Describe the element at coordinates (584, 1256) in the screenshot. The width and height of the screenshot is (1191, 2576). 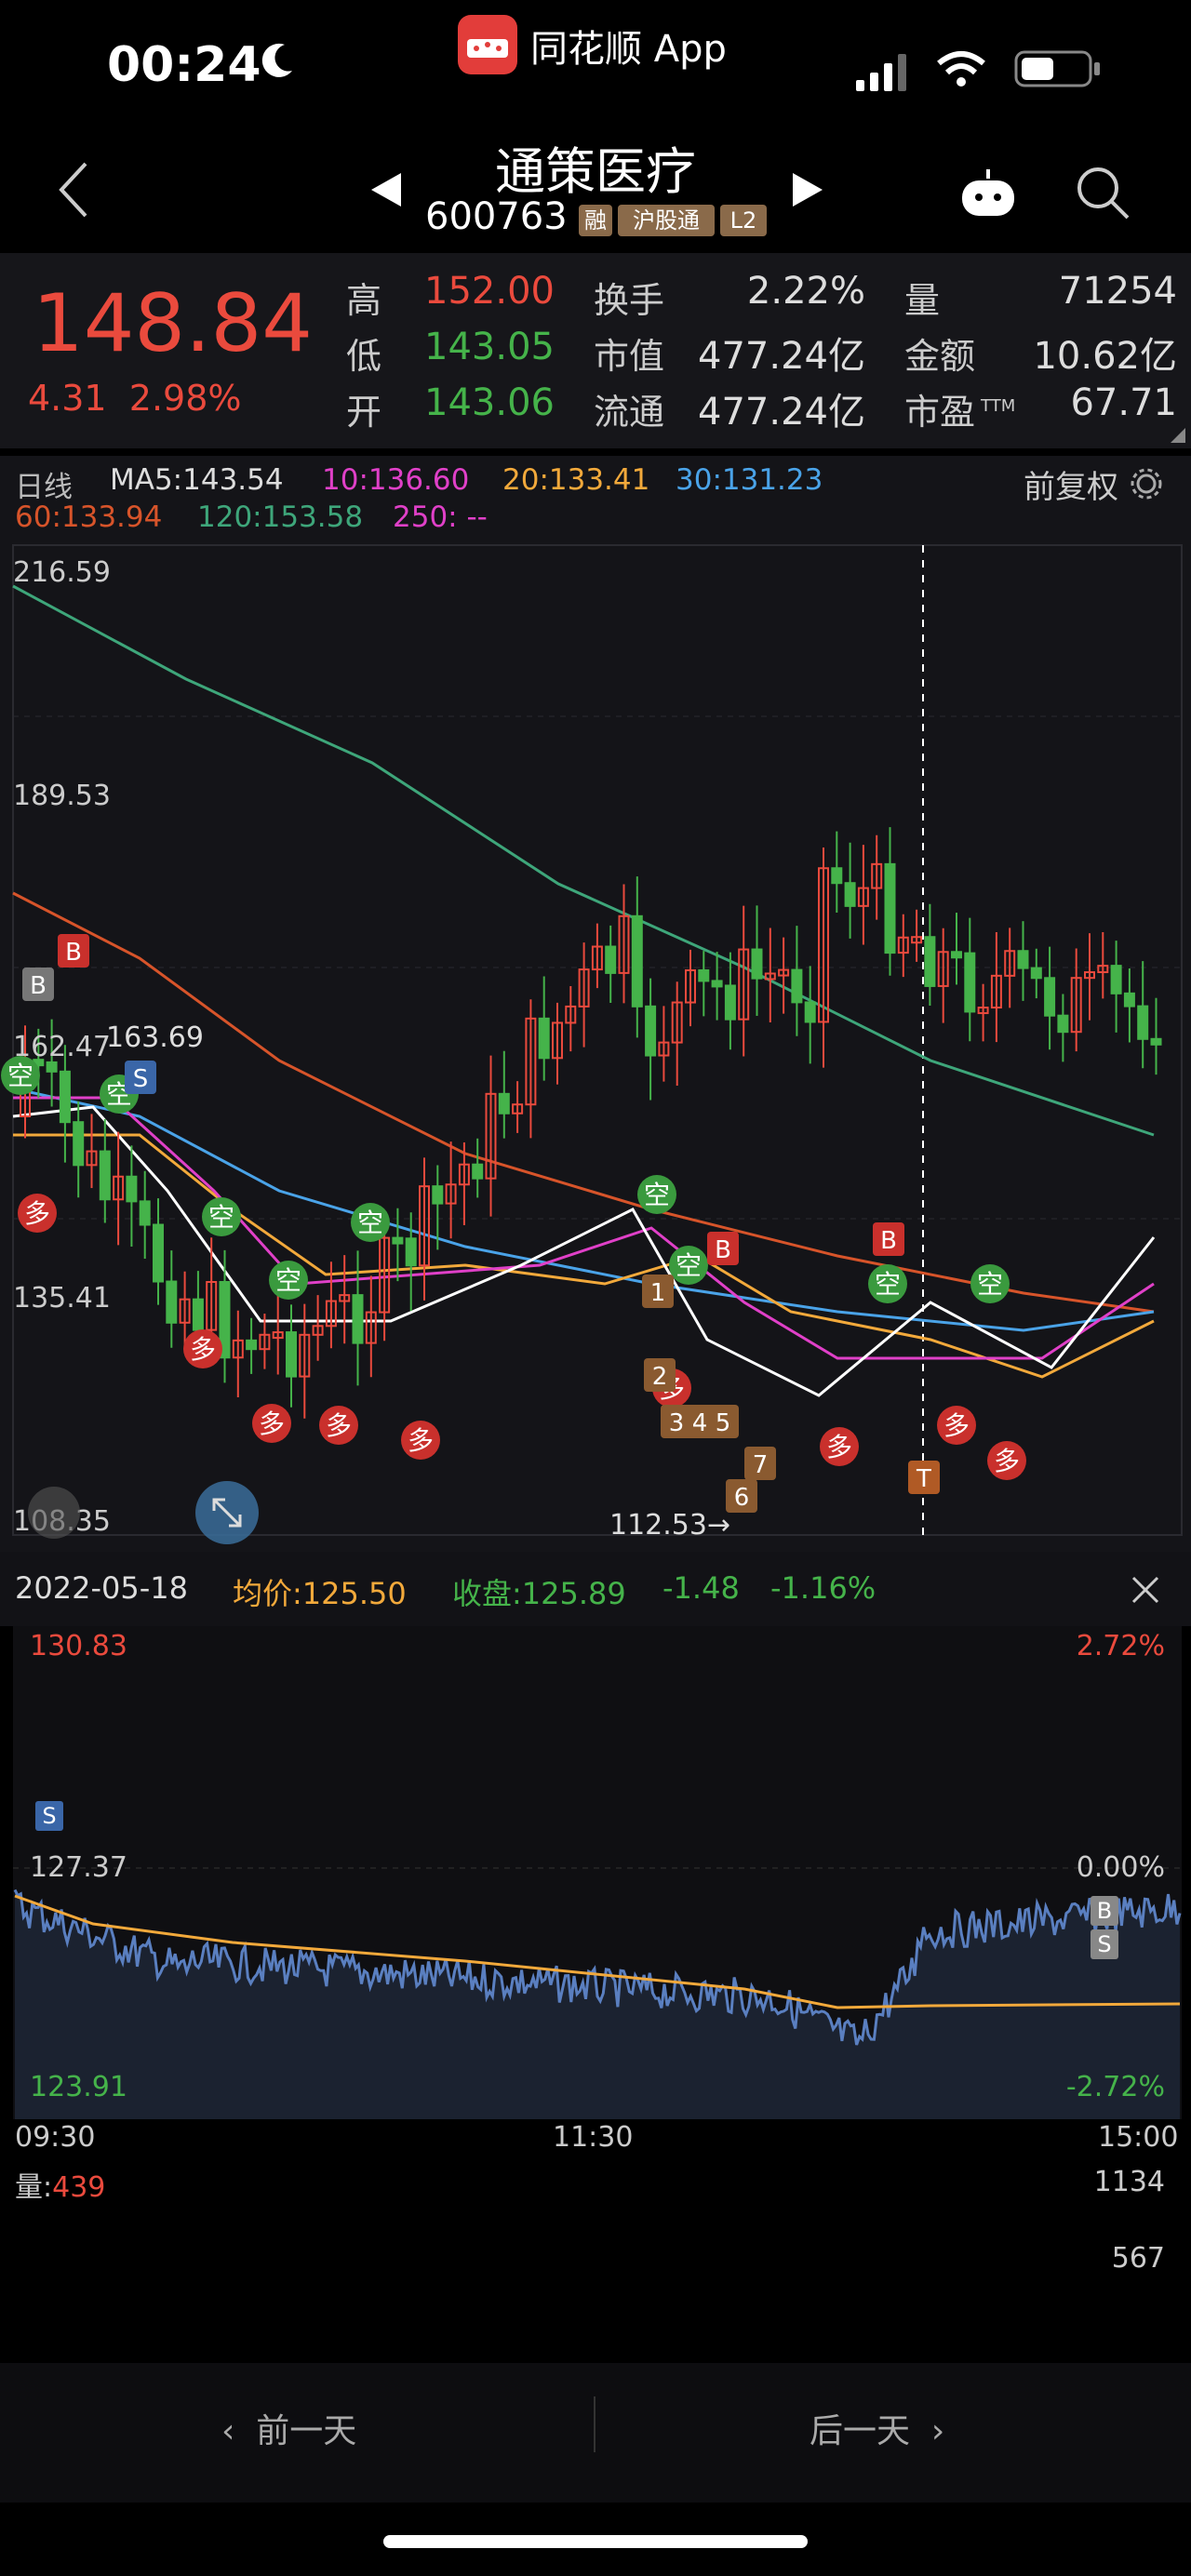
I see `ma20-line` at that location.